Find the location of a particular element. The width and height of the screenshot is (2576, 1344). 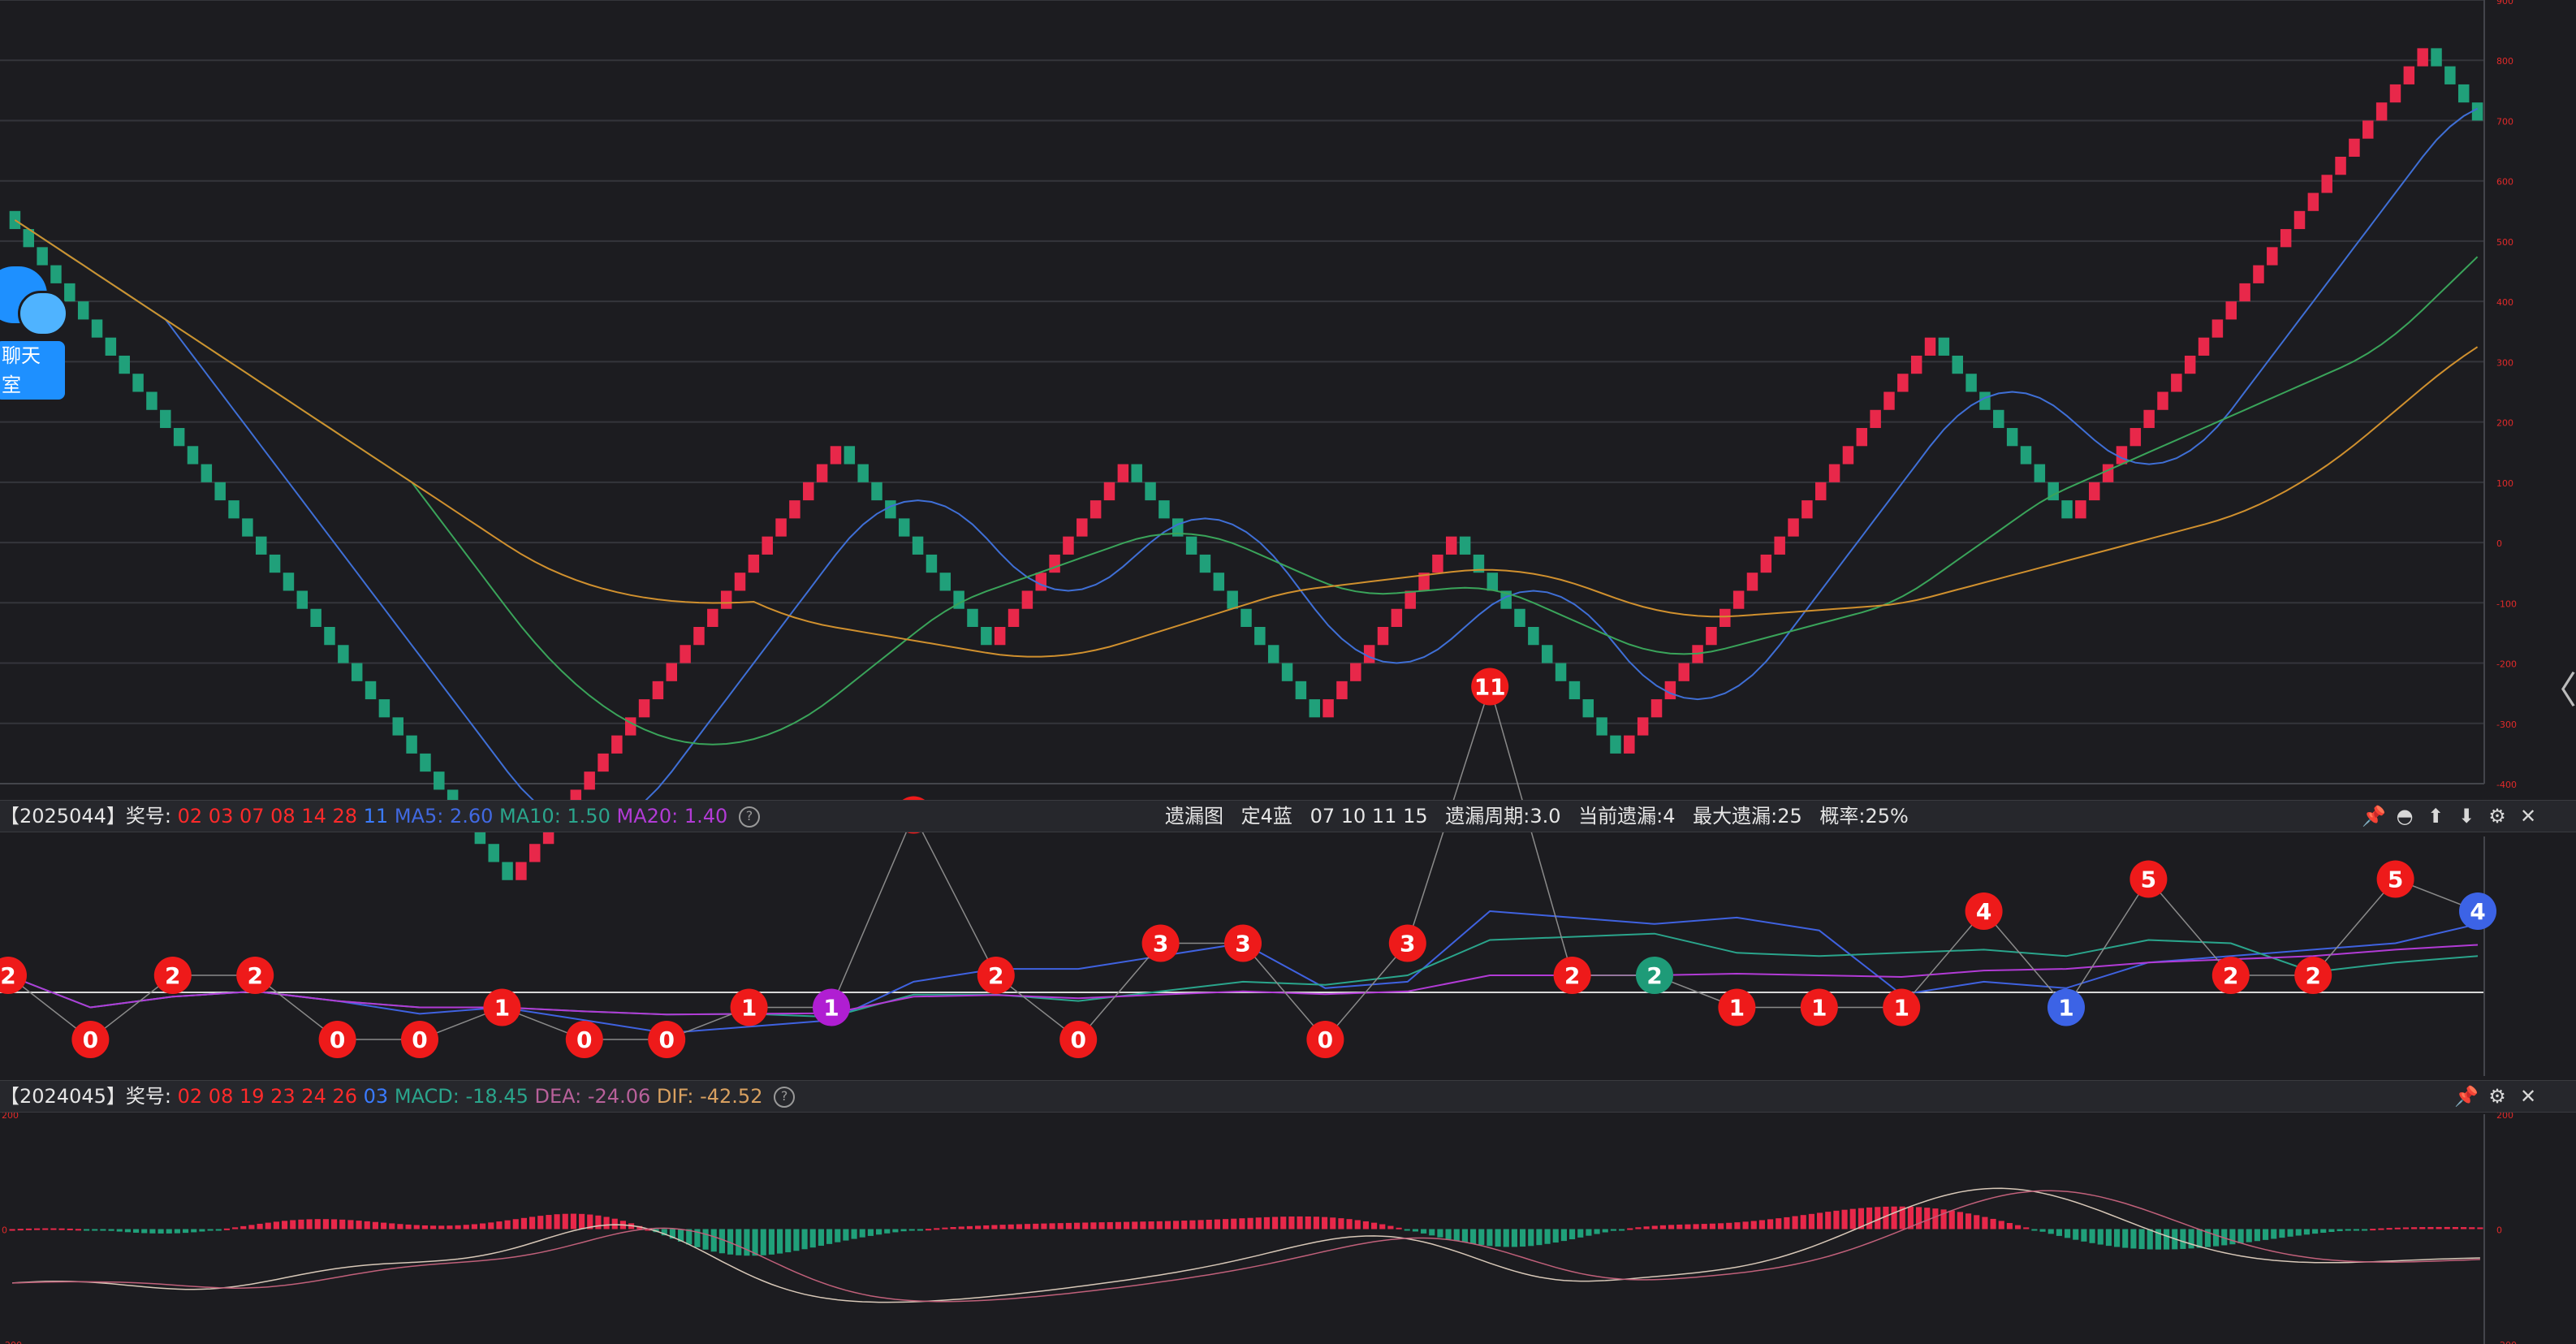

pin-icon: 📌 is located at coordinates (2374, 817).